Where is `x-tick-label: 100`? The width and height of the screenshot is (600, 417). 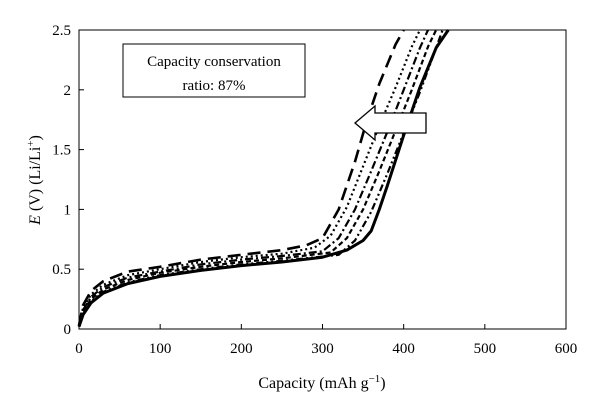
x-tick-label: 100 is located at coordinates (160, 349).